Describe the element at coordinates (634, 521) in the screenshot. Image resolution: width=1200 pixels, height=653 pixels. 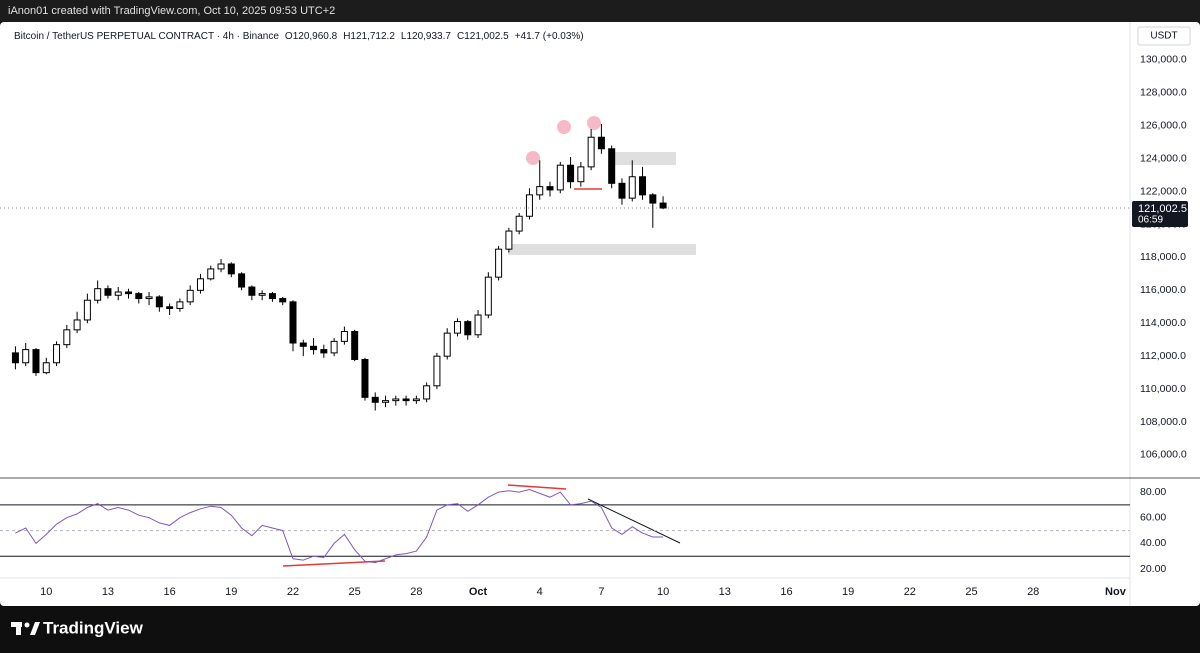
I see `trend-line` at that location.